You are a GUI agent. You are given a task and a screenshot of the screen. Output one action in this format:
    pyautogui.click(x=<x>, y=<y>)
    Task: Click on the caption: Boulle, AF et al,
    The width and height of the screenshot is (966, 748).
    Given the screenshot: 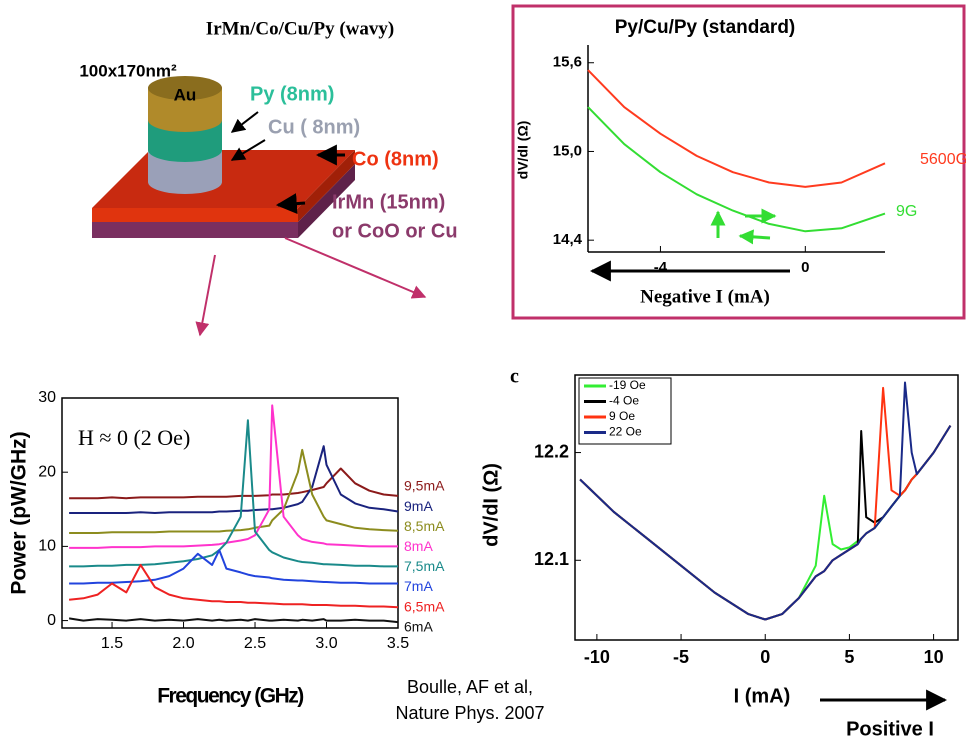 What is the action you would take?
    pyautogui.click(x=470, y=687)
    